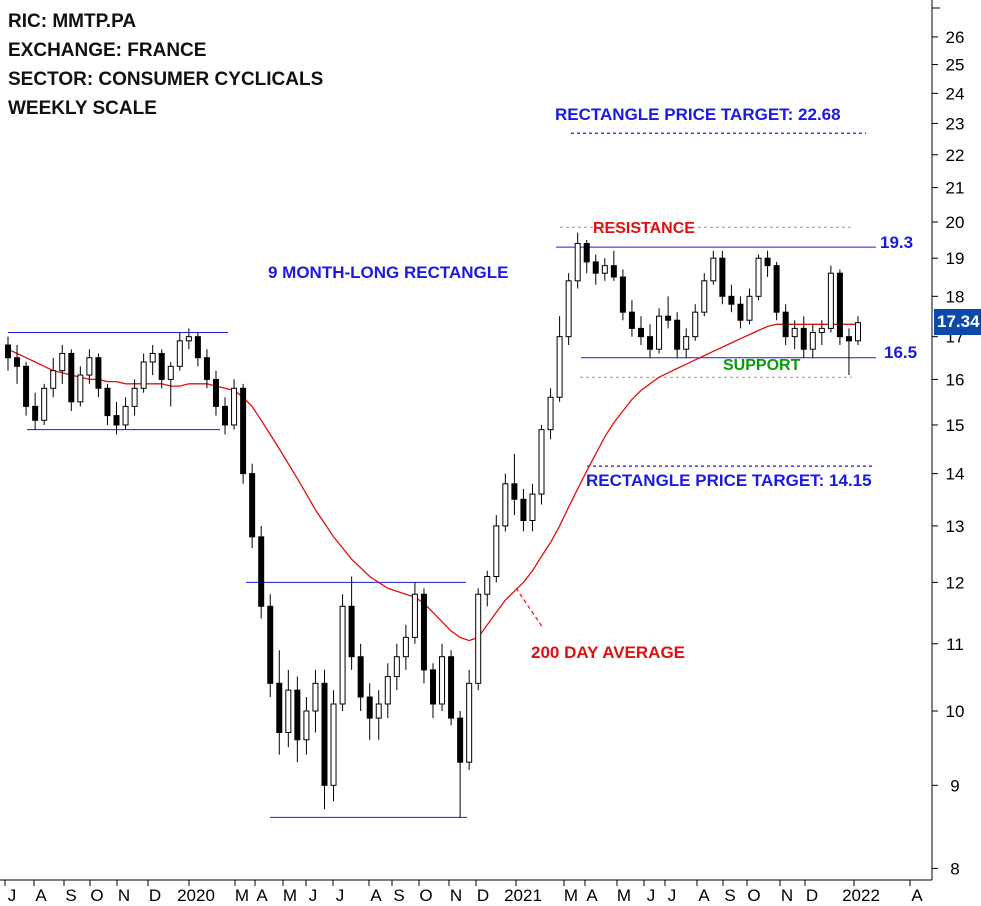 The height and width of the screenshot is (906, 981). I want to click on time-tick-label: O, so click(753, 895).